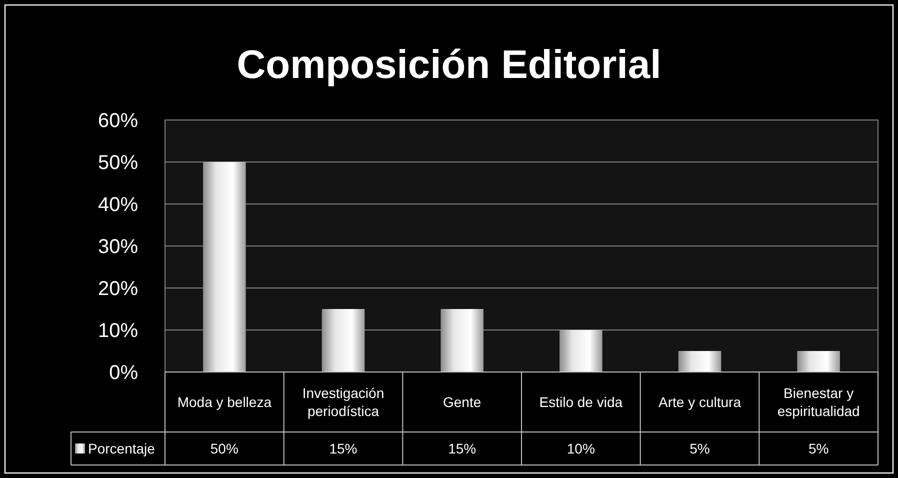  What do you see at coordinates (118, 289) in the screenshot?
I see `y-tick-label: 20%` at bounding box center [118, 289].